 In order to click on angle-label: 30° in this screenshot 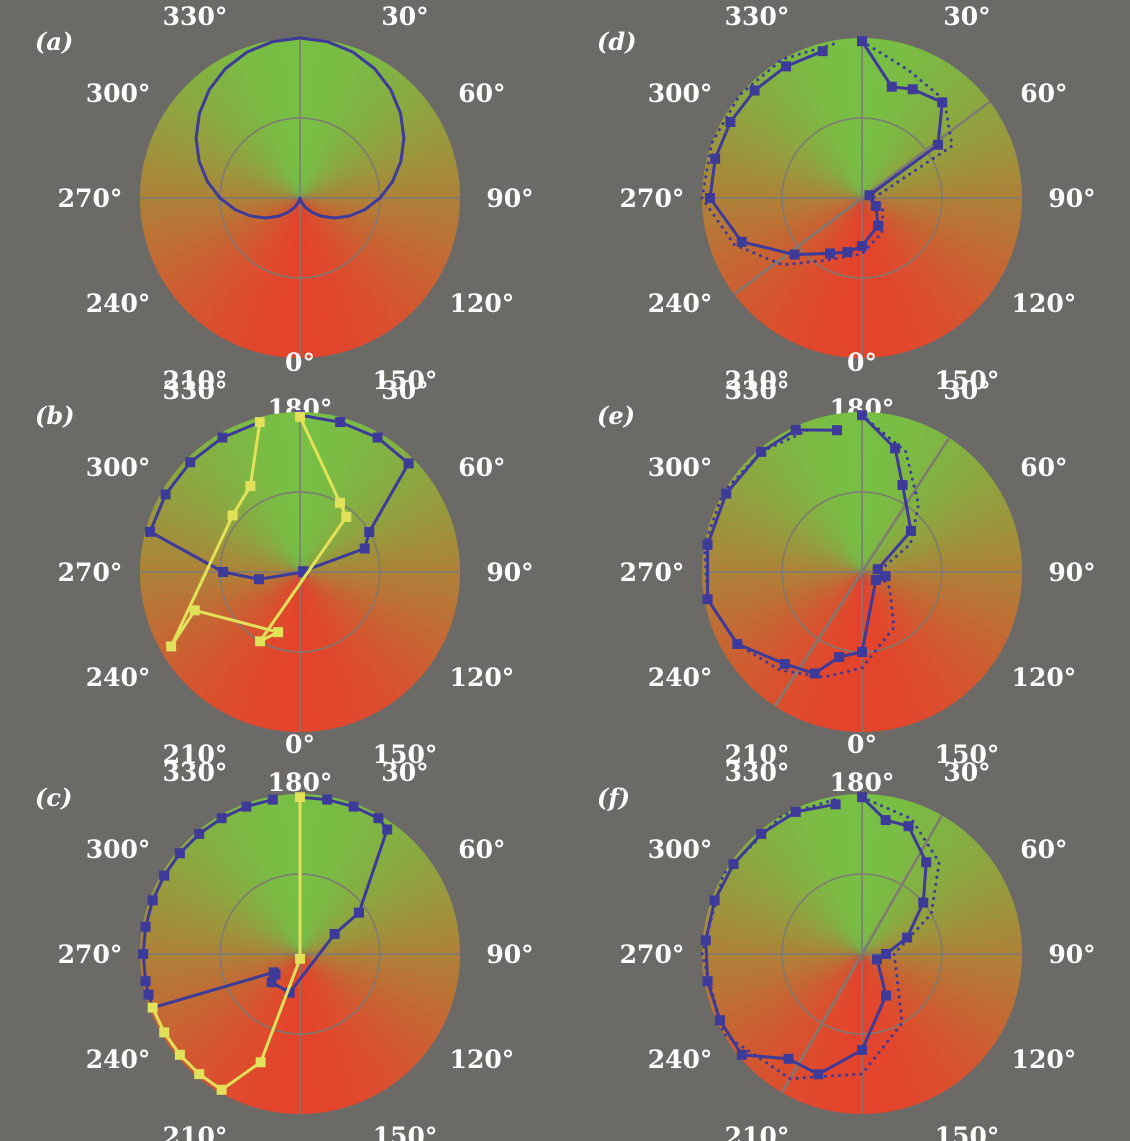, I will do `click(404, 16)`.